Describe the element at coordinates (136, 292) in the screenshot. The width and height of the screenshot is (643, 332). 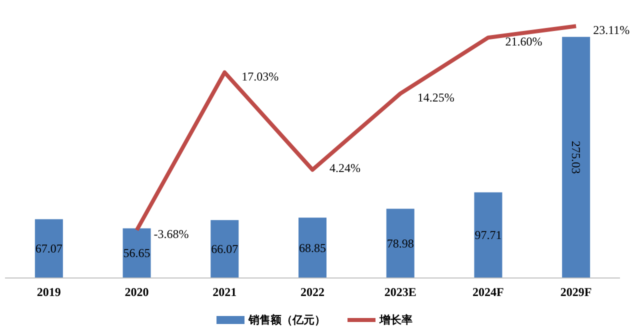
I see `x-tick-label: 2020` at that location.